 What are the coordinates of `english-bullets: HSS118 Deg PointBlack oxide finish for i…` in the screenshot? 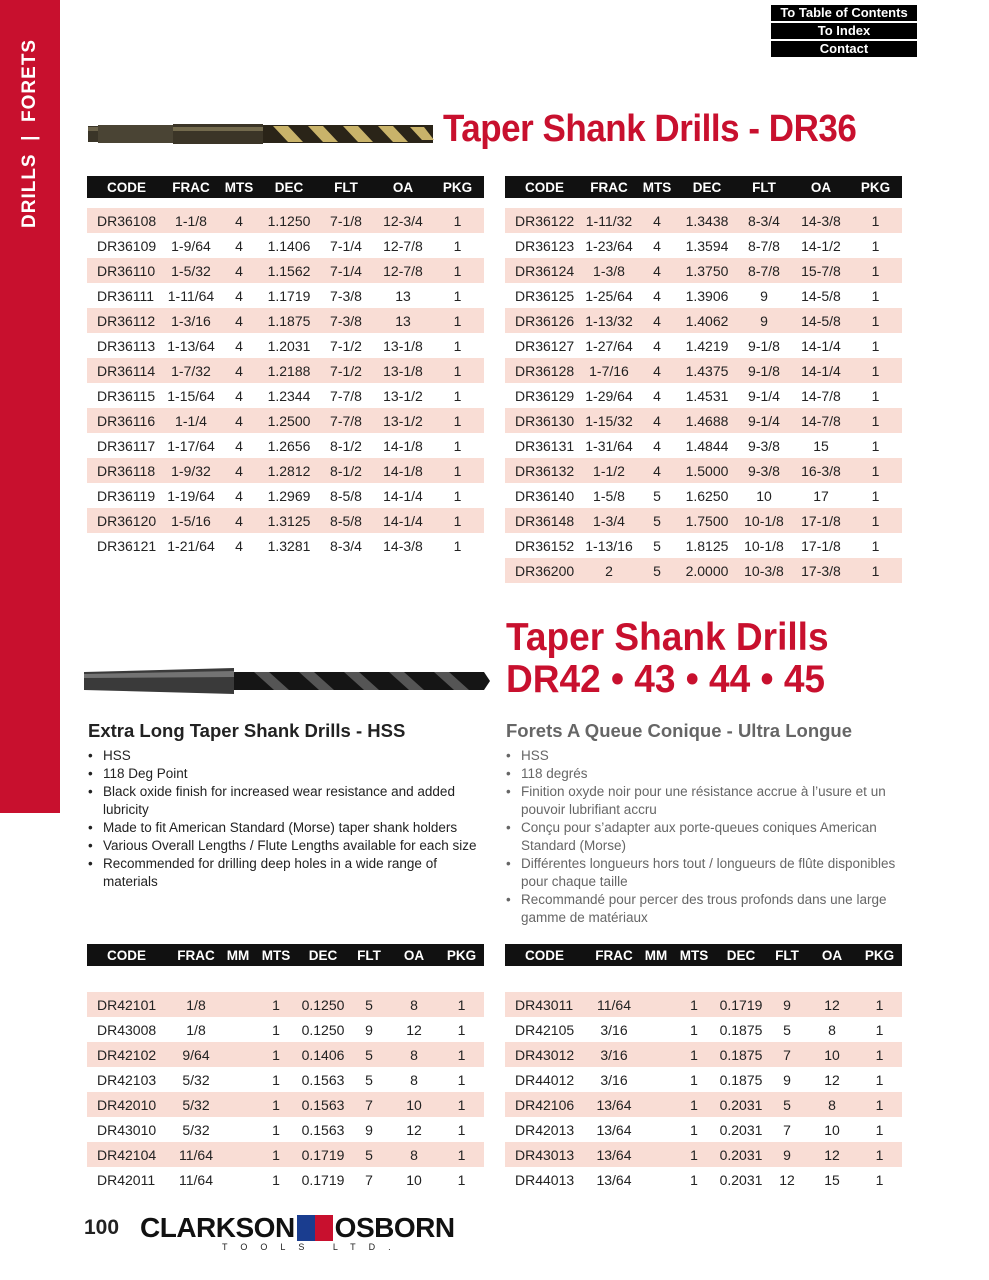 It's located at (290, 819).